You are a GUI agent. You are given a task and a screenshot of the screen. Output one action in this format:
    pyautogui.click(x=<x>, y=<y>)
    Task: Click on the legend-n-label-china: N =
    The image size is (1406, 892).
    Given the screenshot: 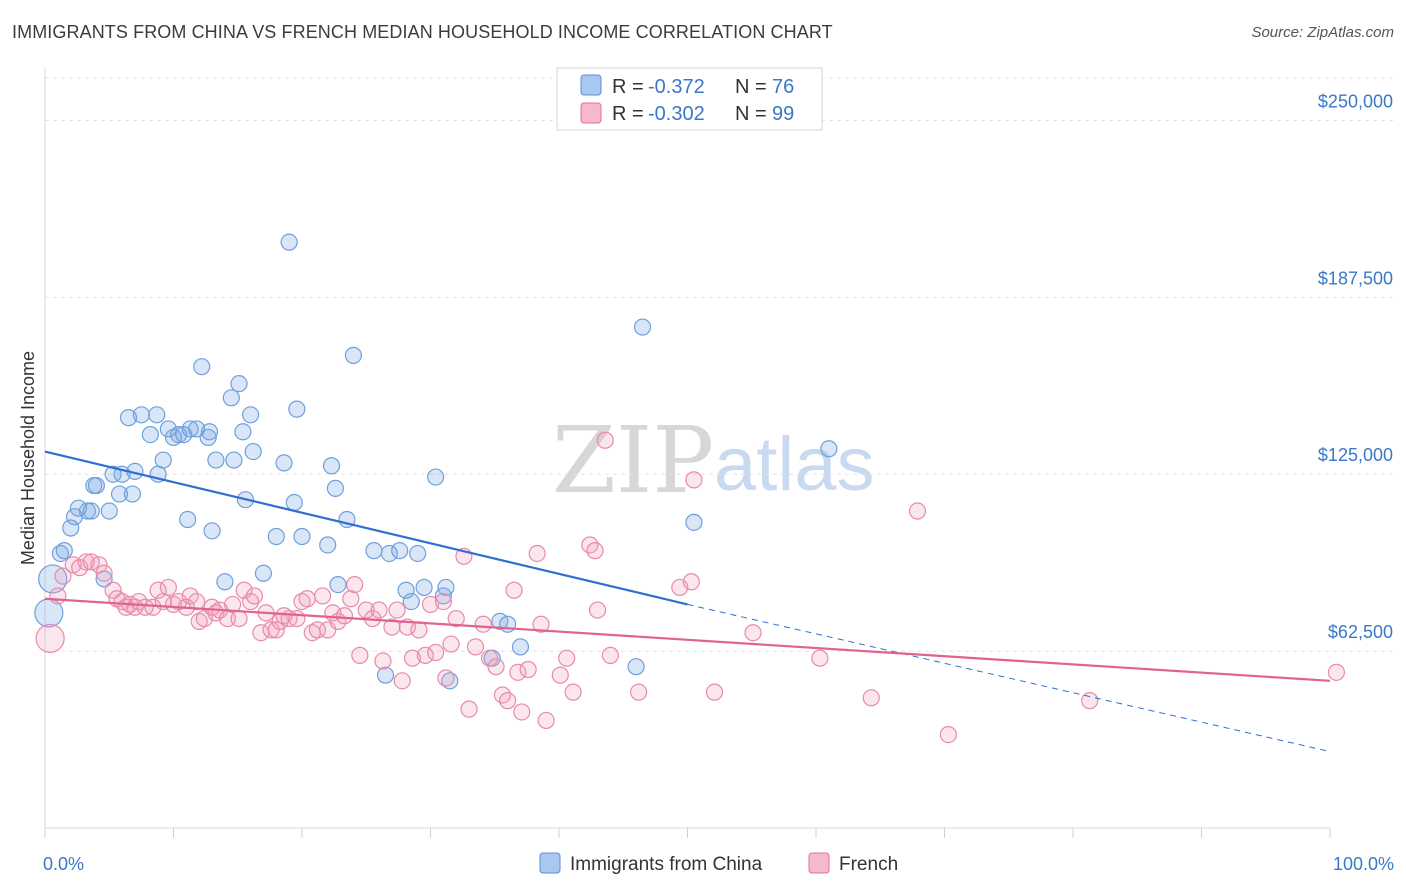 What is the action you would take?
    pyautogui.click(x=751, y=87)
    